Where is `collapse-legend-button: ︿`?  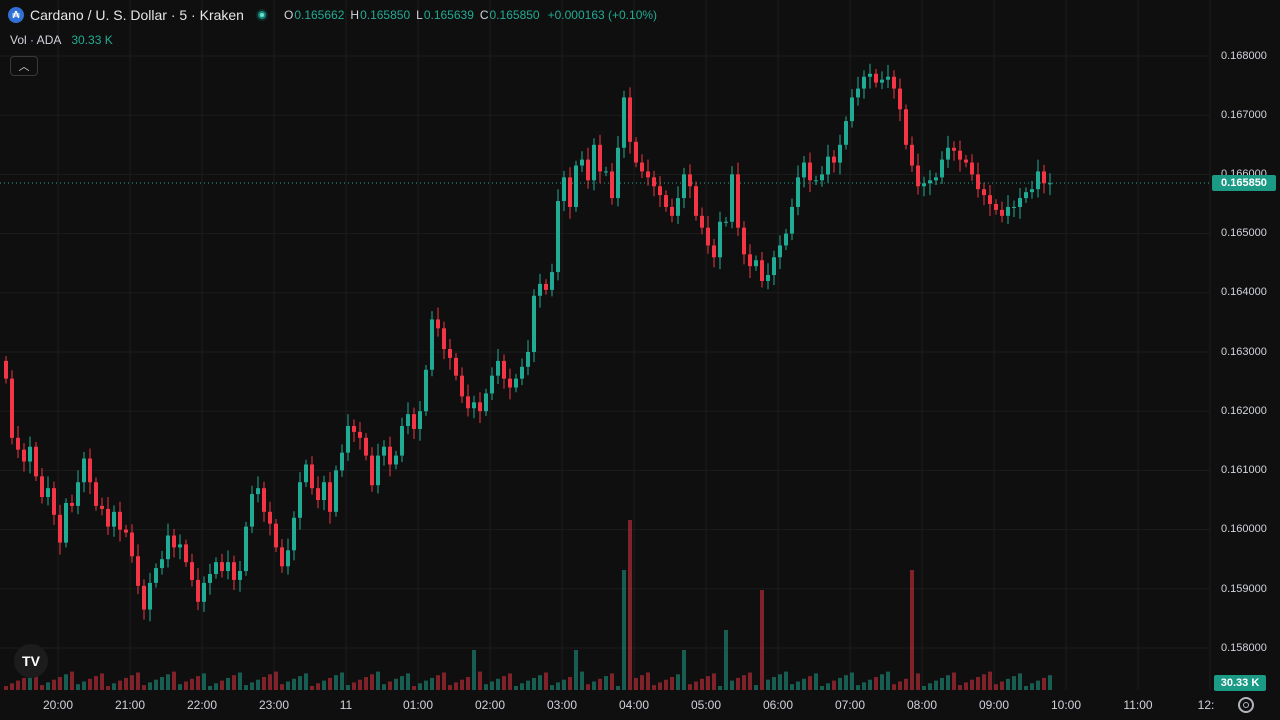 collapse-legend-button: ︿ is located at coordinates (24, 66).